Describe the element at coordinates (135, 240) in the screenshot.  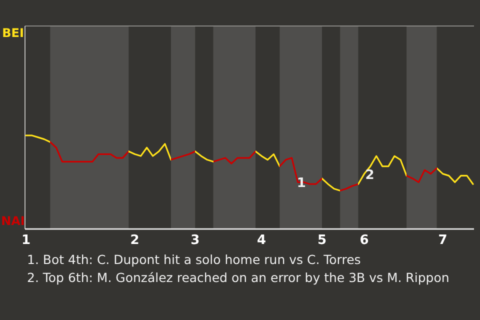
I see `x-tick-label: 2` at that location.